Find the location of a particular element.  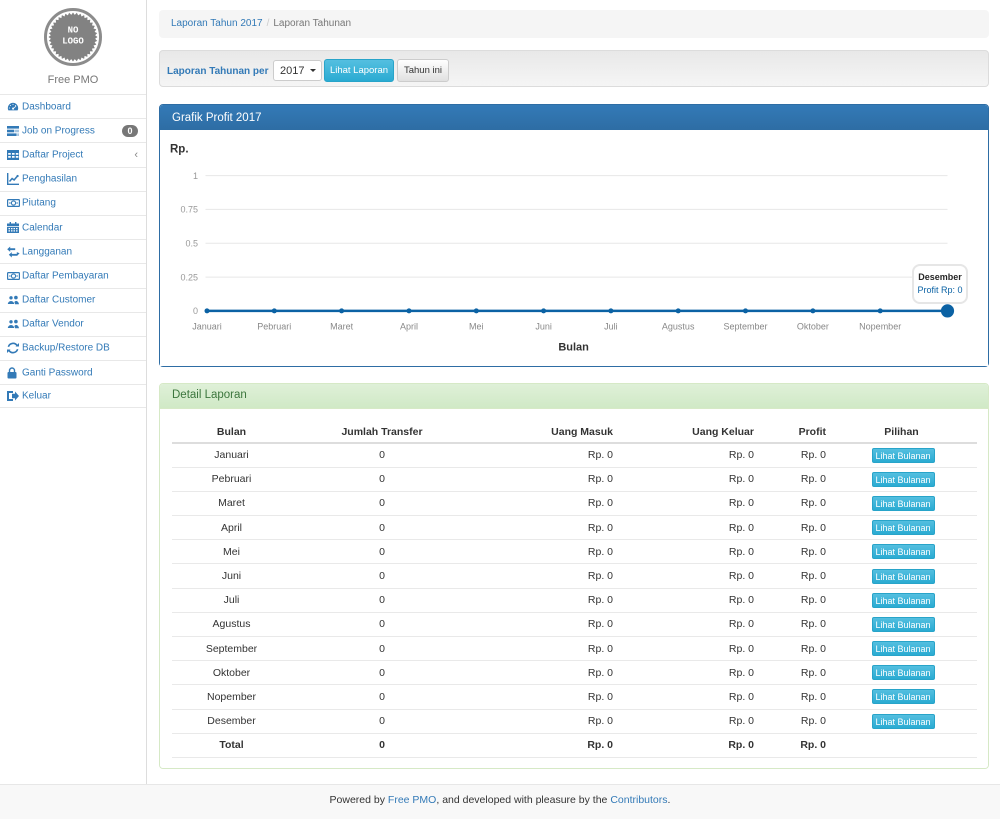

svg-text: Januari is located at coordinates (207, 327).